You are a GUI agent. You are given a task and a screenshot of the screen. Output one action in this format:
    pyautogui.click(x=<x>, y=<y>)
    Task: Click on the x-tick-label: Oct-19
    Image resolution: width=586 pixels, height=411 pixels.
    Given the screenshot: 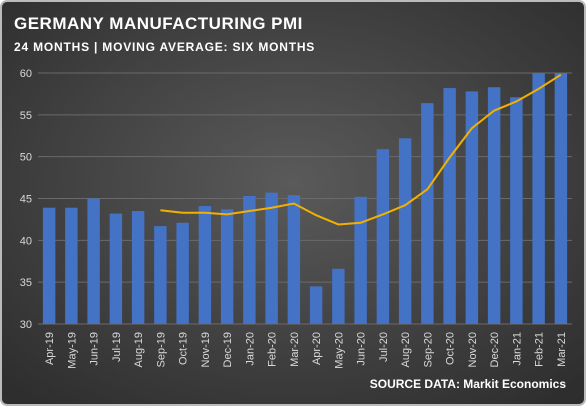 What is the action you would take?
    pyautogui.click(x=184, y=348)
    